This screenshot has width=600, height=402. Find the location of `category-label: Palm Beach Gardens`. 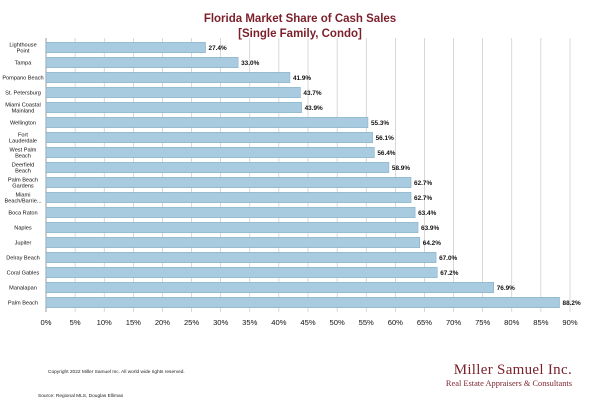

category-label: Palm Beach Gardens is located at coordinates (23, 183).